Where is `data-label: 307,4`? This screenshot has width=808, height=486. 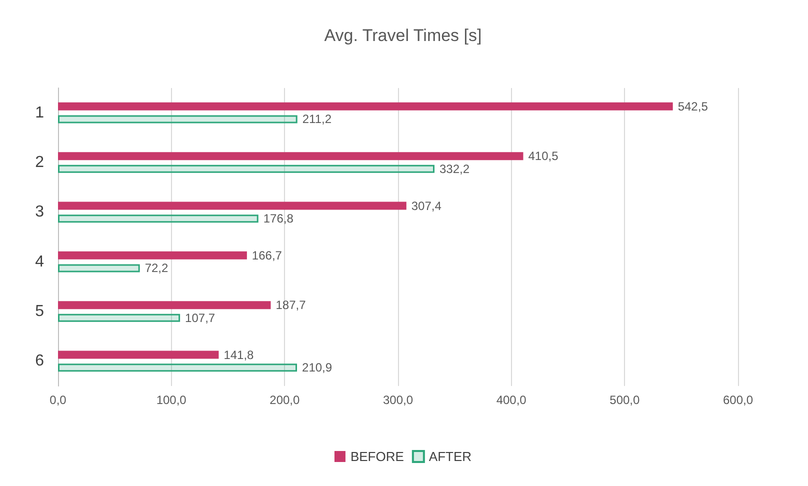
data-label: 307,4 is located at coordinates (426, 205).